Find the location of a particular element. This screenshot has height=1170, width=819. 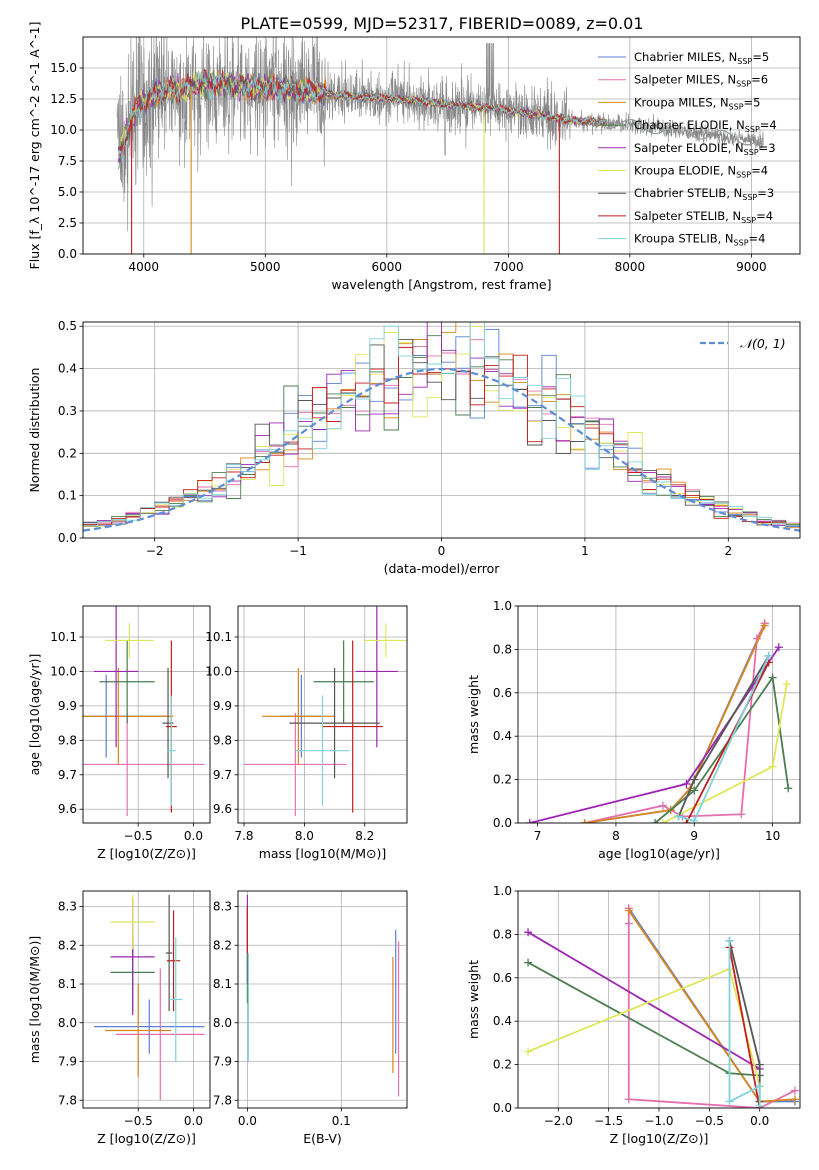

axes: 0.0 0.1 7.8 7.9 8.0 8.1 8.2 8.3 is located at coordinates (282, 1014).